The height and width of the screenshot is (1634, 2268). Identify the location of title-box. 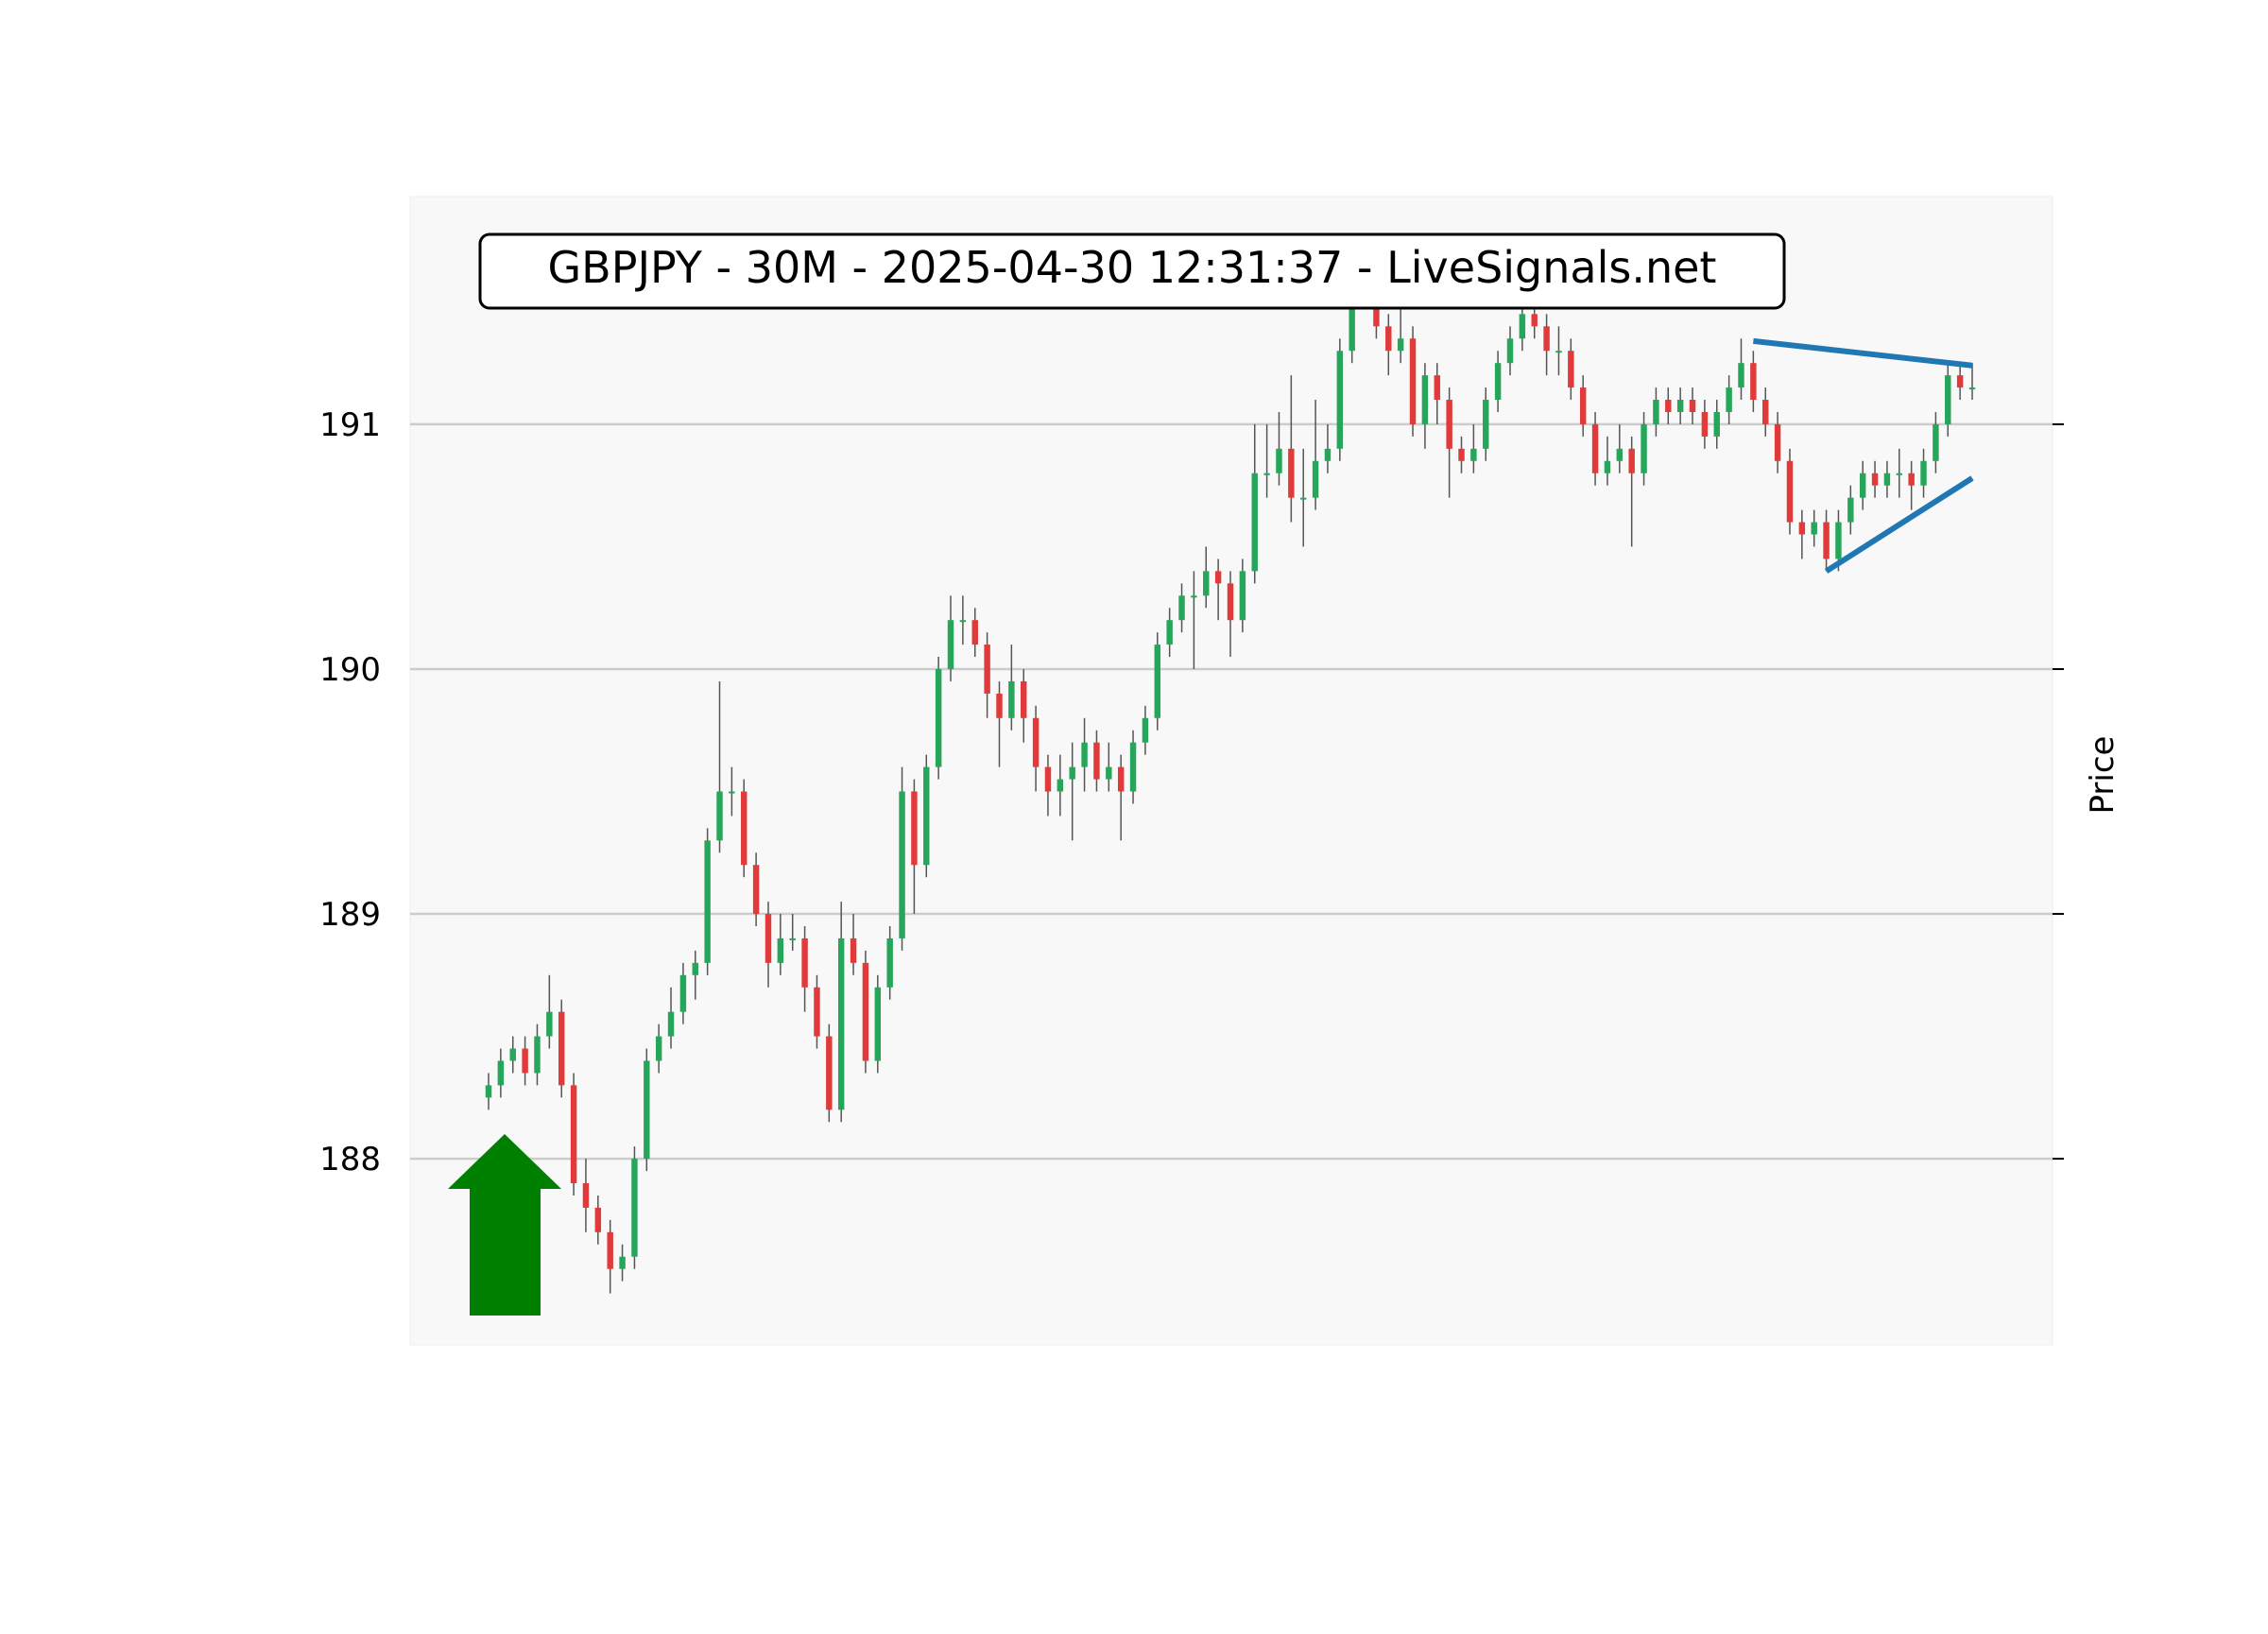
(1132, 271).